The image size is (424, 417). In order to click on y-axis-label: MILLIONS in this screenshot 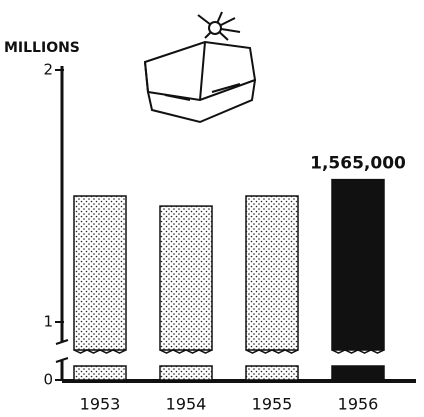, I will do `click(42, 48)`.